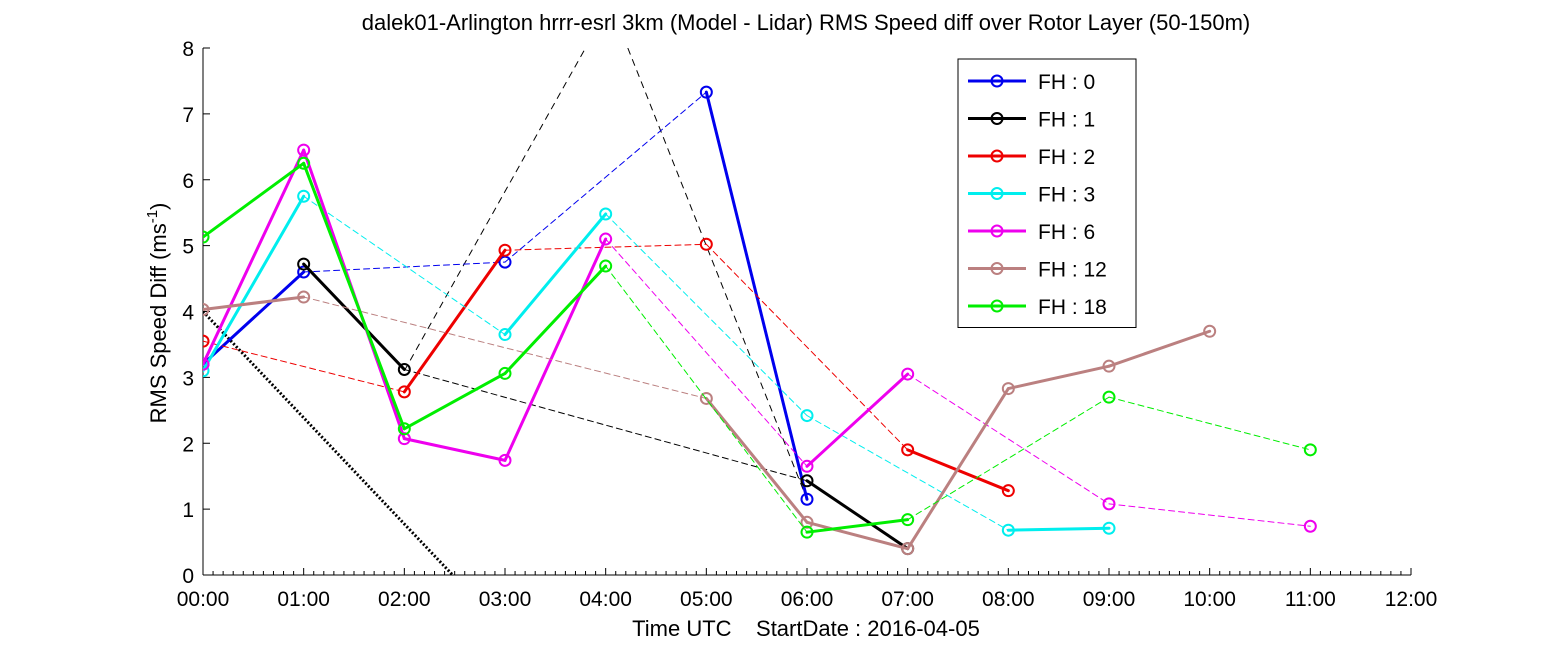 This screenshot has width=1559, height=656. Describe the element at coordinates (188, 378) in the screenshot. I see `y-tick-label: 3` at that location.